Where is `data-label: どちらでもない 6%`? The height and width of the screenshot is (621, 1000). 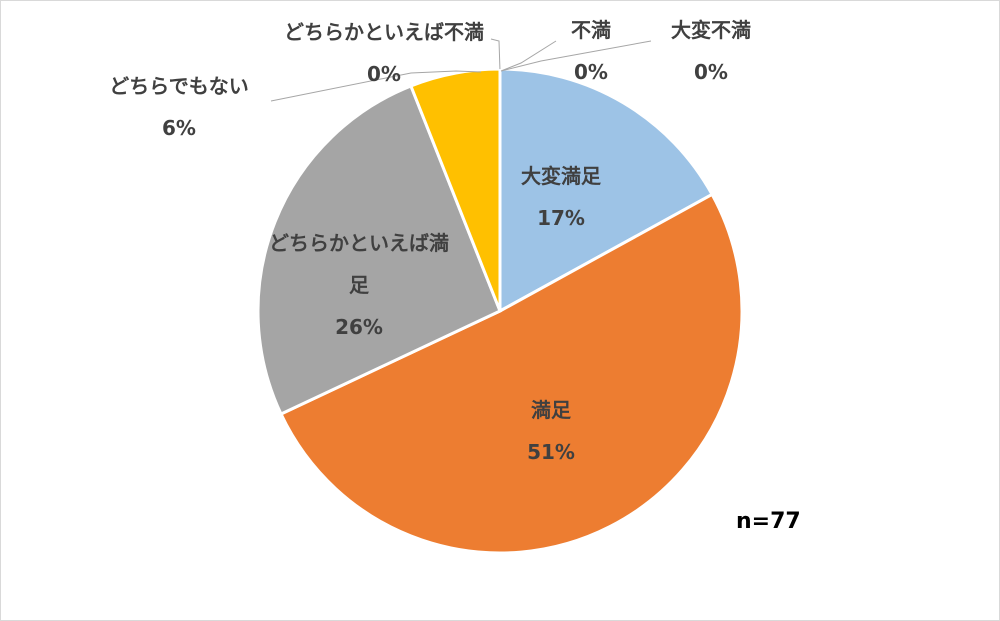 data-label: どちらでもない 6% is located at coordinates (179, 107).